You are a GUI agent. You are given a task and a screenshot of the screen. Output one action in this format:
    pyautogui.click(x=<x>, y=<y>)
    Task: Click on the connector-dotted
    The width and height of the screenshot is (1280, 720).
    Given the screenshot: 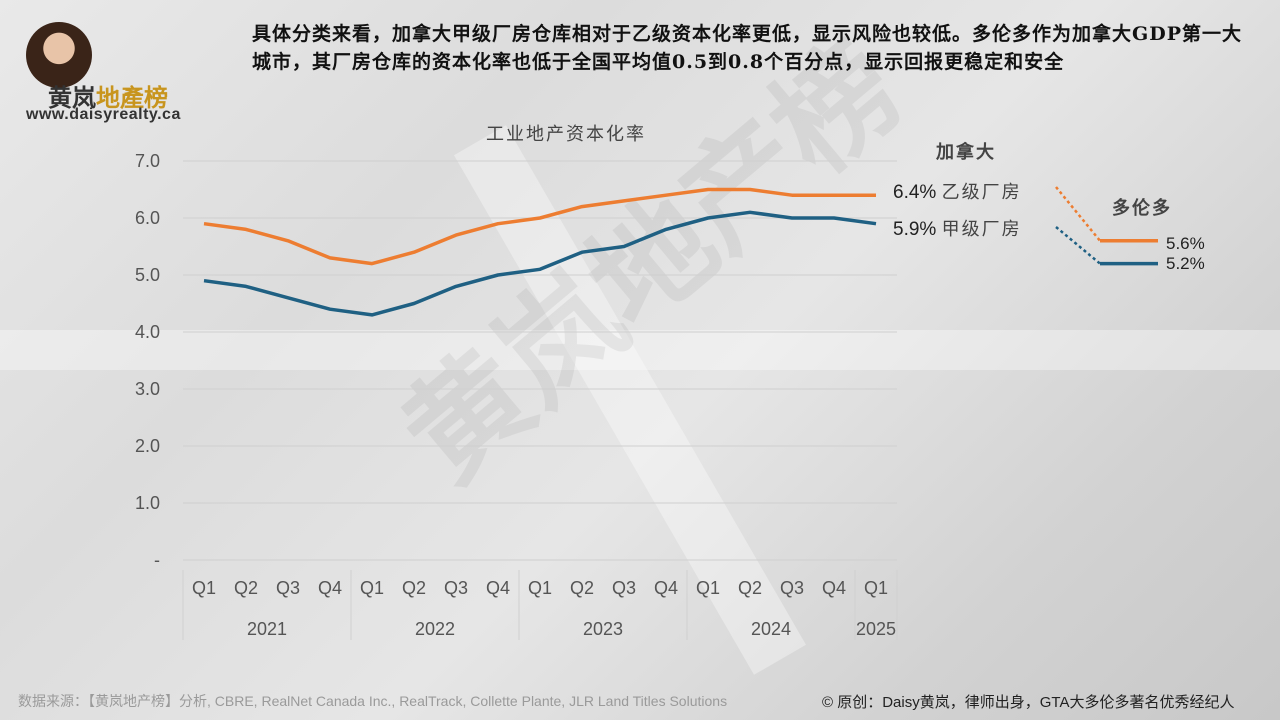 What is the action you would take?
    pyautogui.click(x=1078, y=245)
    